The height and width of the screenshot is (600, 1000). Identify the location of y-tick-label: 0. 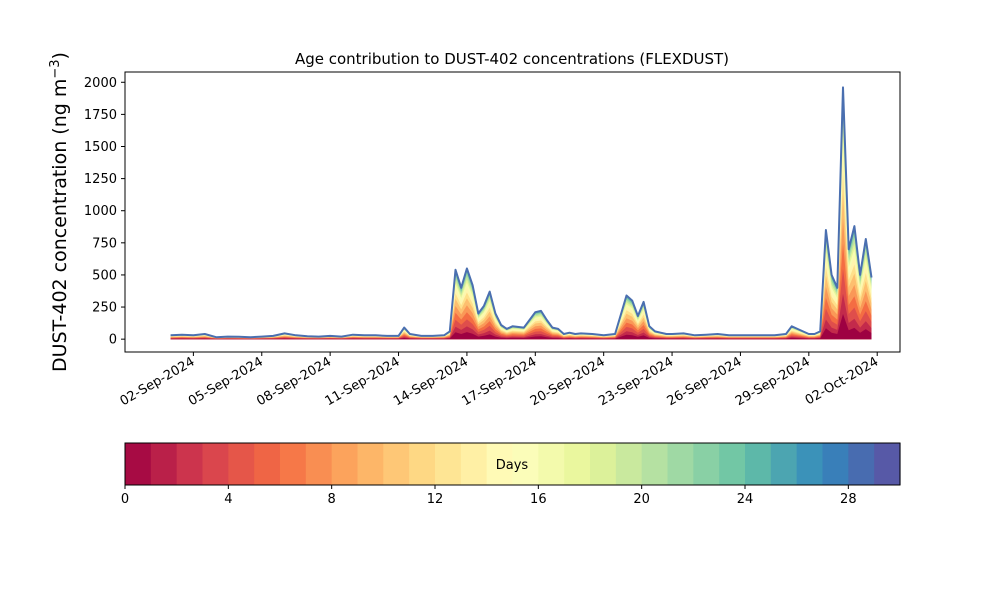
(113, 340).